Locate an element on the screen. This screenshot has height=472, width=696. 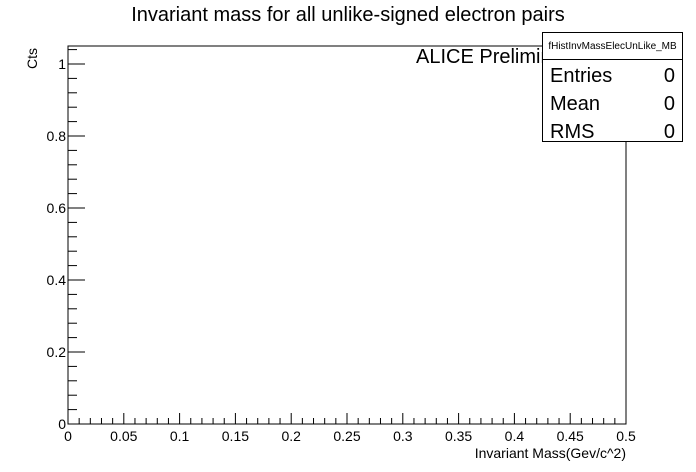
y-tick-label: 1 is located at coordinates (62, 64).